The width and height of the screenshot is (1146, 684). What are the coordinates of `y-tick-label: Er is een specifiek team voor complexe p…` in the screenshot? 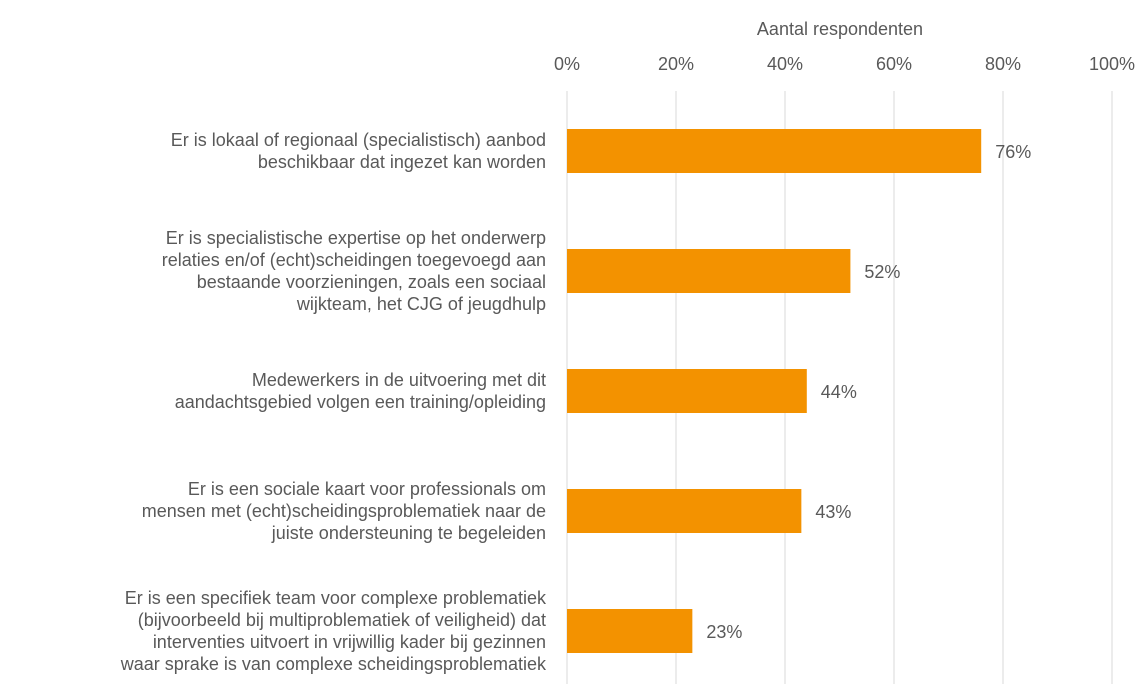 It's located at (333, 631).